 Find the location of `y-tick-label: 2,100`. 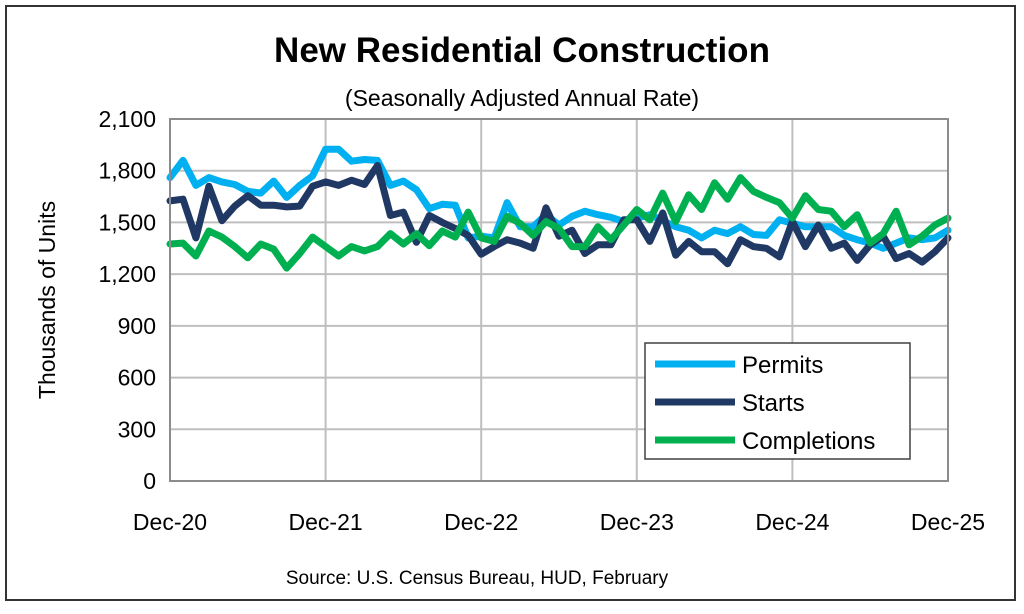

y-tick-label: 2,100 is located at coordinates (127, 119).